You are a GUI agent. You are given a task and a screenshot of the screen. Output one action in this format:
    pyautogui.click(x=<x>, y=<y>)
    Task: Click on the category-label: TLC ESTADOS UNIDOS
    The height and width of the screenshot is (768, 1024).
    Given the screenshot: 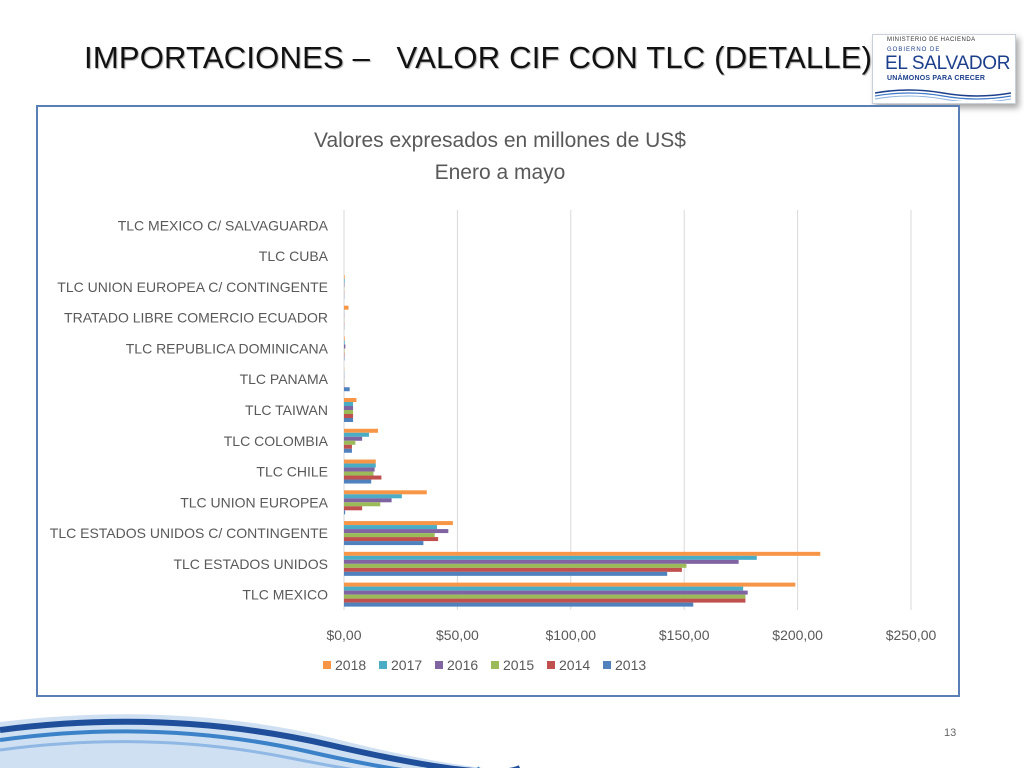 What is the action you would take?
    pyautogui.click(x=250, y=564)
    